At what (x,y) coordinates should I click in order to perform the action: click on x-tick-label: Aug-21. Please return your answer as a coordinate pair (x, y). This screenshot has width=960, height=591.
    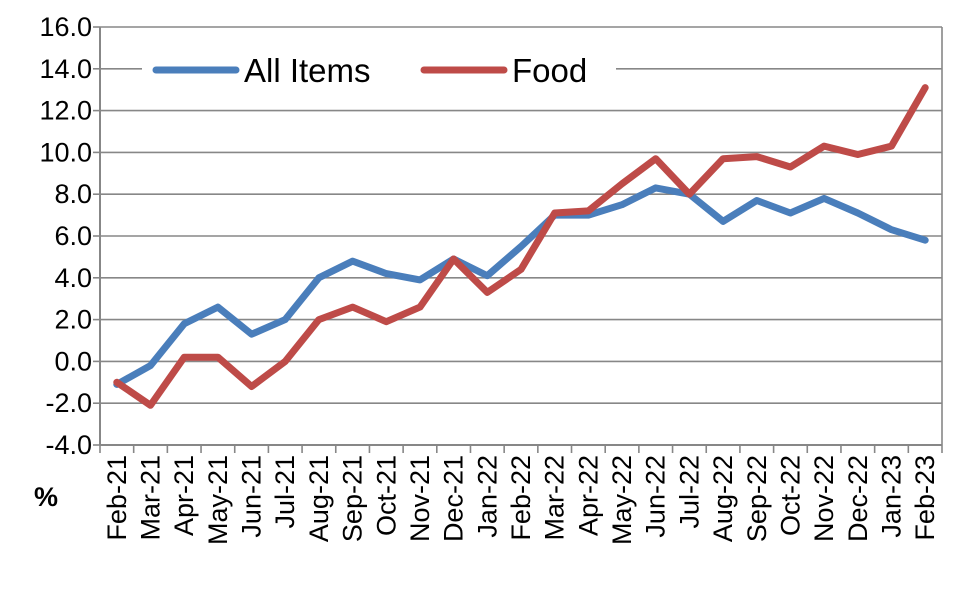
    Looking at the image, I should click on (319, 498).